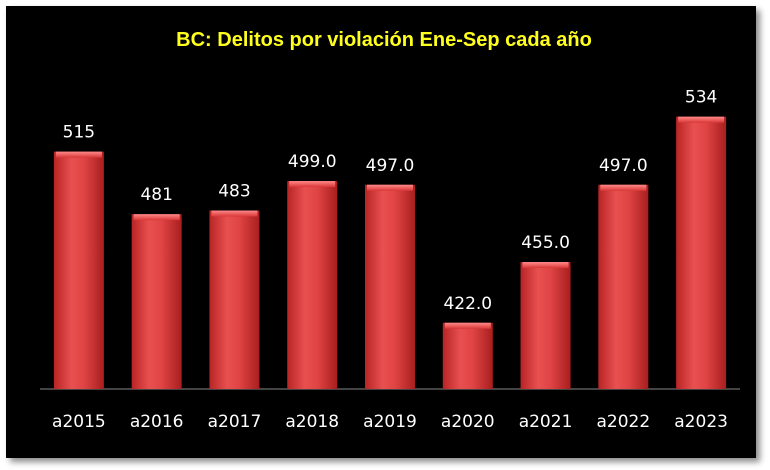 This screenshot has height=470, width=770. What do you see at coordinates (235, 422) in the screenshot?
I see `category-label-a2017: a2017` at bounding box center [235, 422].